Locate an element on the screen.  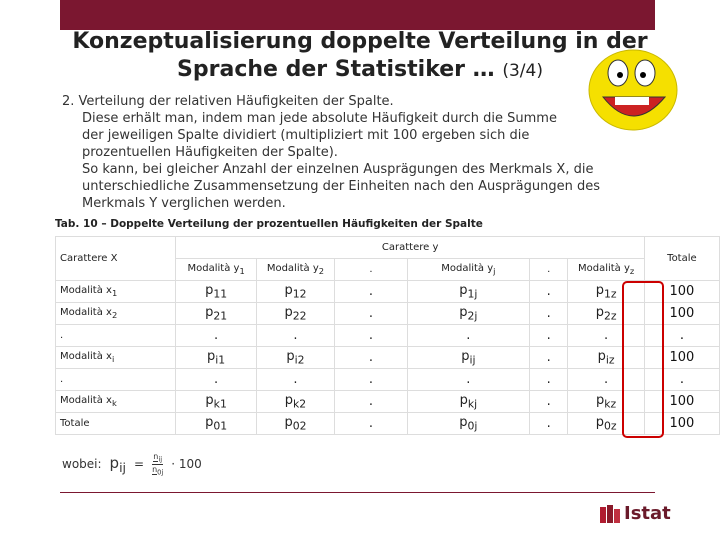
highlight-box is located at coordinates (643, 359).